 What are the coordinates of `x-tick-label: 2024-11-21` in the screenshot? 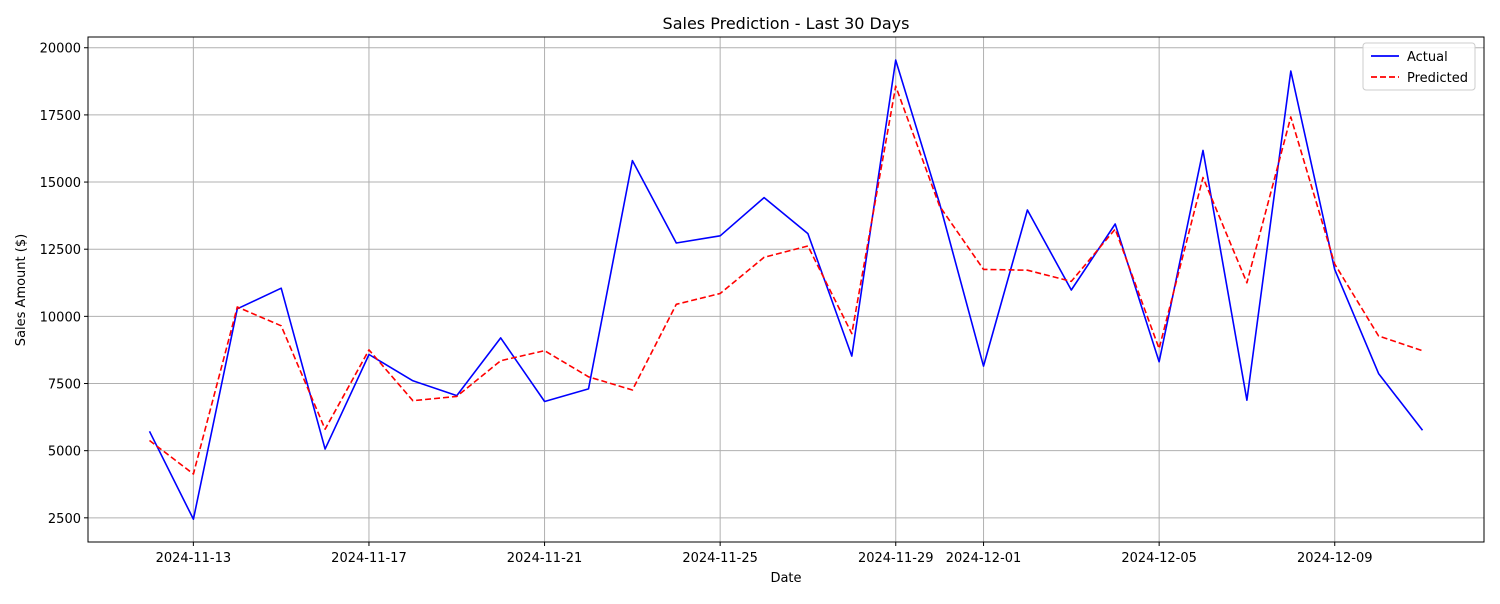 It's located at (545, 558).